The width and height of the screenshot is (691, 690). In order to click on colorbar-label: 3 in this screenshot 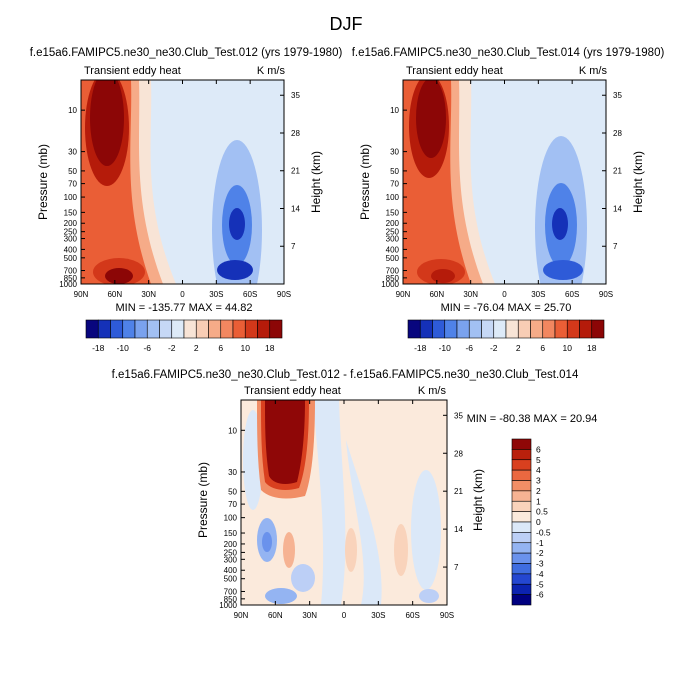, I will do `click(538, 481)`.